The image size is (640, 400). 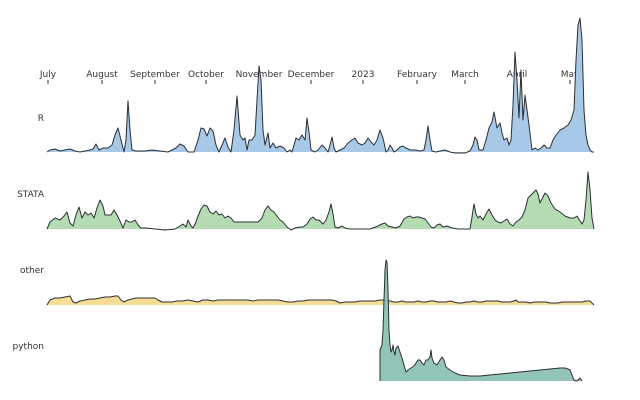 I want to click on series-label: STATA, so click(x=31, y=195).